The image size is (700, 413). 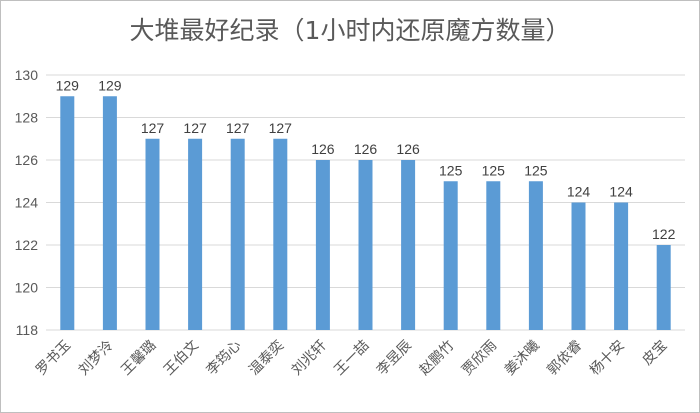 What do you see at coordinates (27, 75) in the screenshot?
I see `y-tick-label: 130` at bounding box center [27, 75].